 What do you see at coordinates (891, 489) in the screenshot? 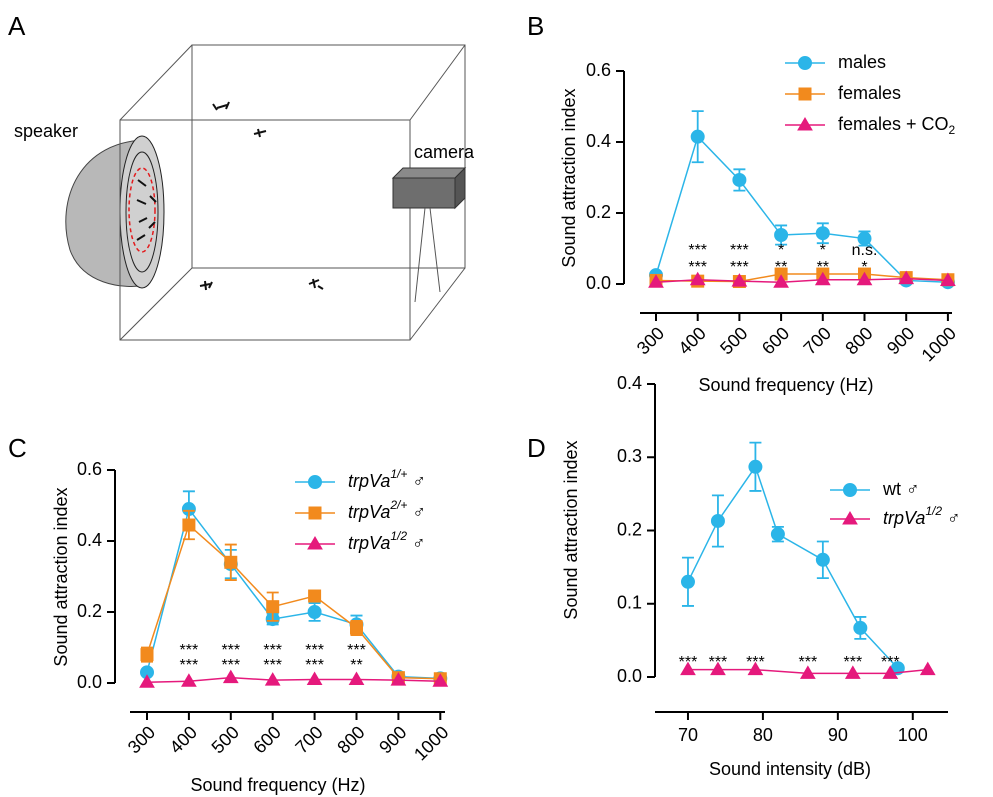
I see `legend-name: wt` at bounding box center [891, 489].